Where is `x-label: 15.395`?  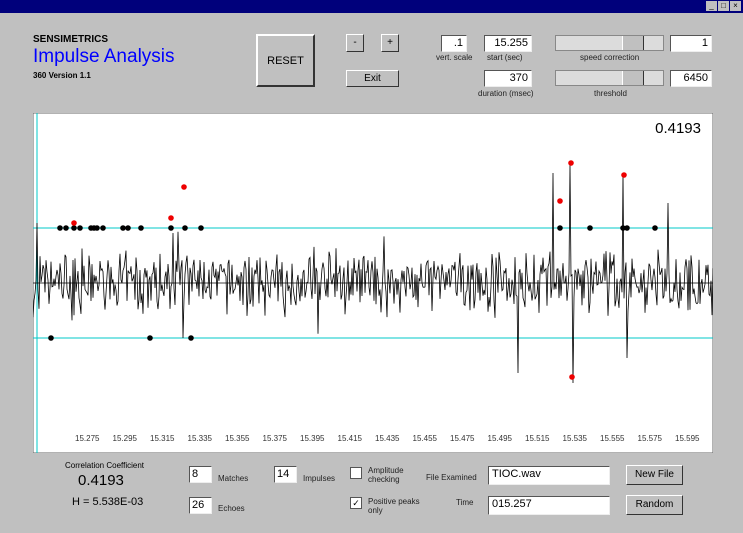 x-label: 15.395 is located at coordinates (312, 438).